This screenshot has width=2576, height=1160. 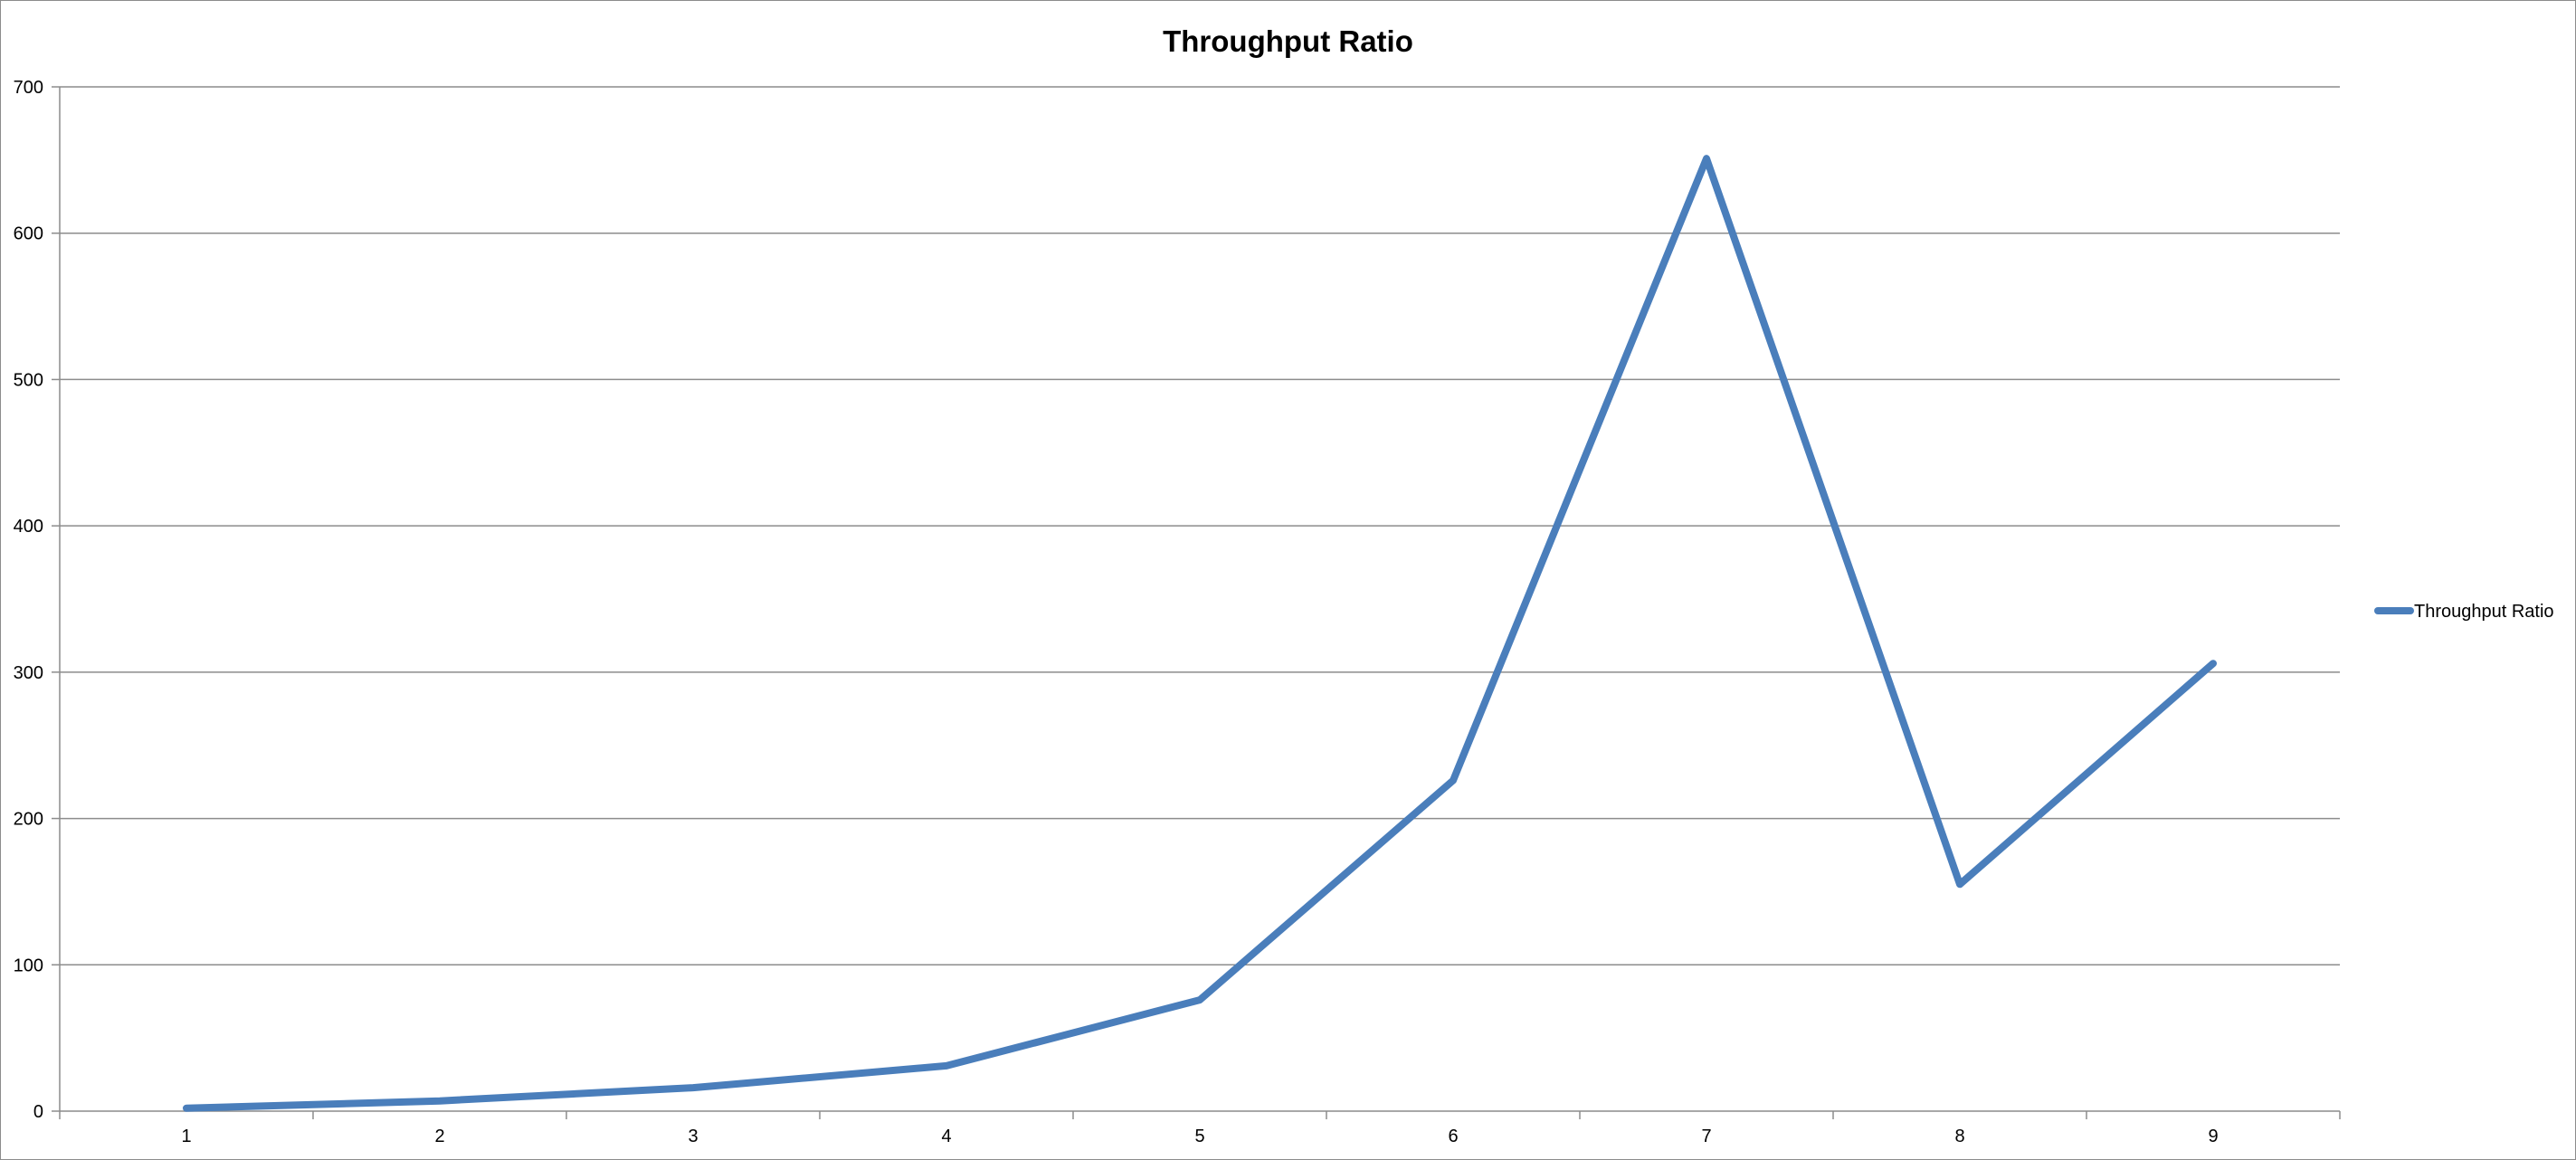 What do you see at coordinates (29, 88) in the screenshot?
I see `y-tick-label: 700` at bounding box center [29, 88].